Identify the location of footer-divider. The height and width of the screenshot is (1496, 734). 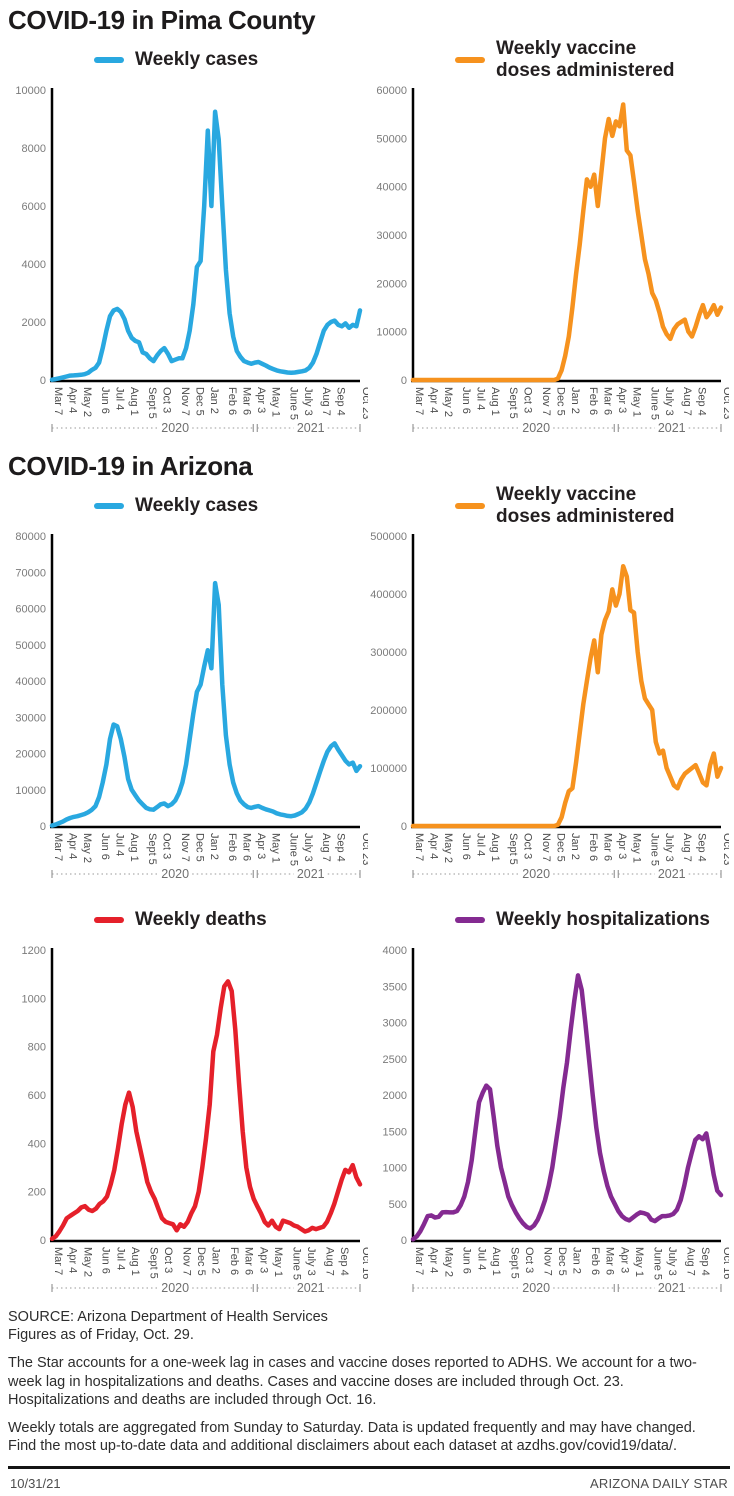
(369, 1467).